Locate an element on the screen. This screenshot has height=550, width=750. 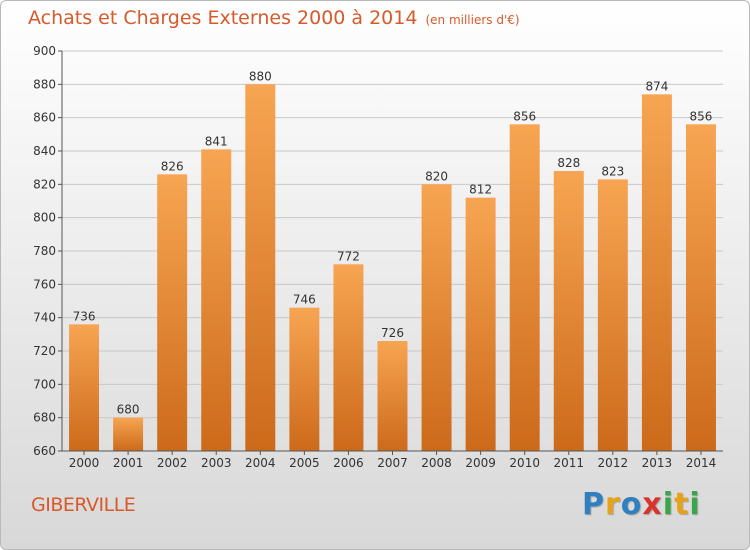
proxiti-logo: Proxiti is located at coordinates (641, 504).